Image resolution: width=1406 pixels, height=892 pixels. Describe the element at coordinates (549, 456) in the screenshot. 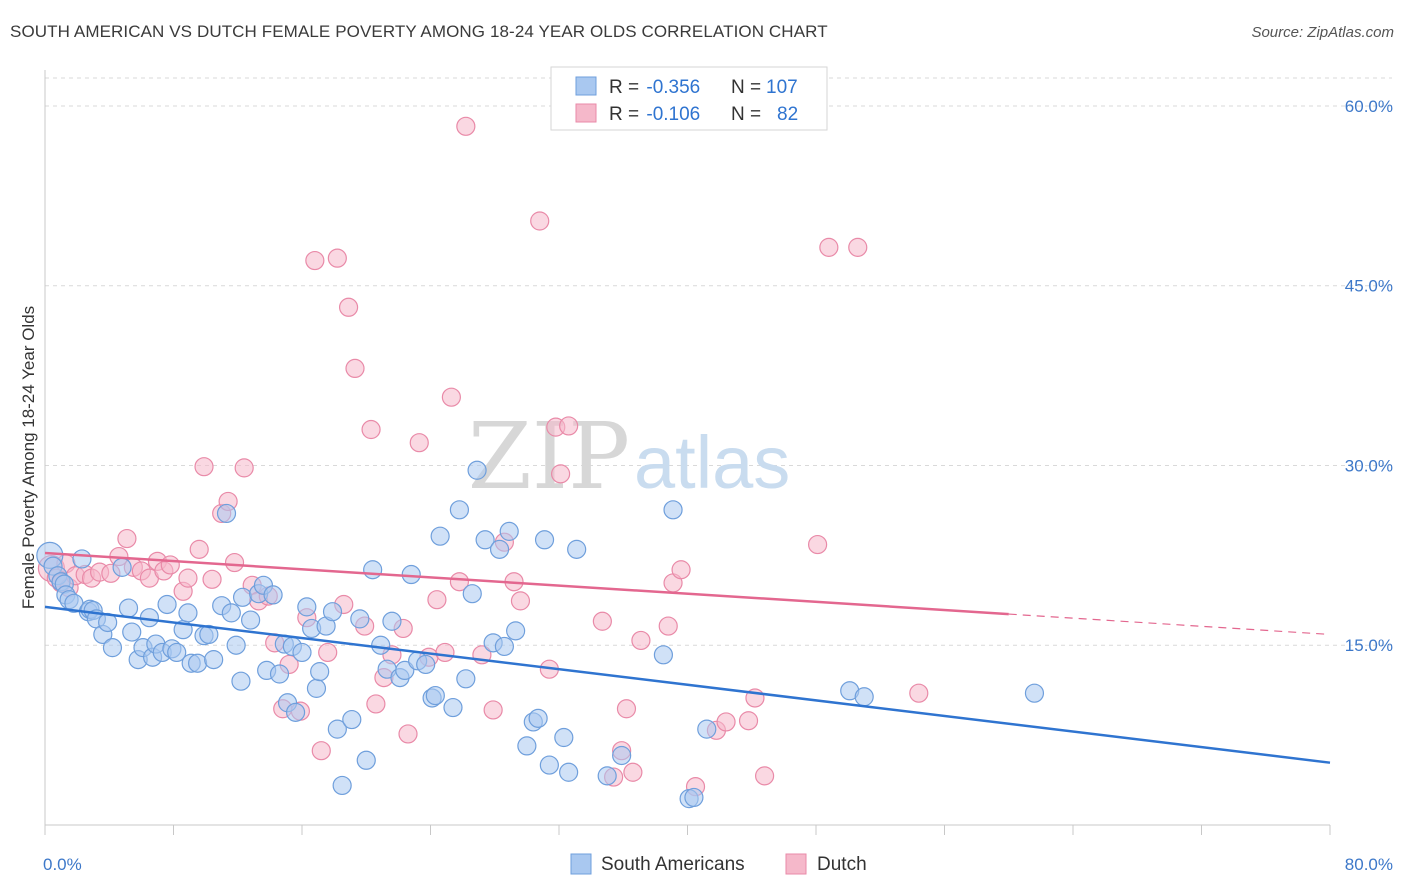

I see `watermark-zip: ZIP` at that location.